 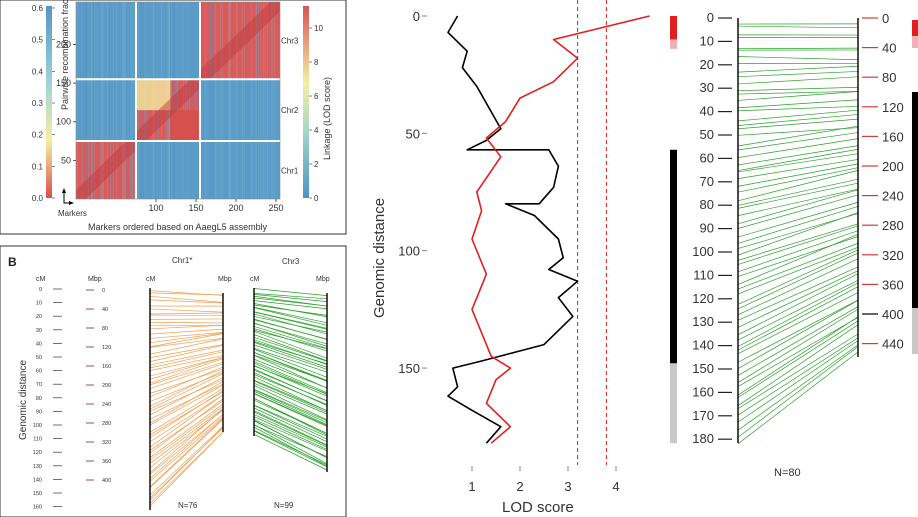 What do you see at coordinates (893, 344) in the screenshot?
I see `panel-d-mbp-tick-label: 440` at bounding box center [893, 344].